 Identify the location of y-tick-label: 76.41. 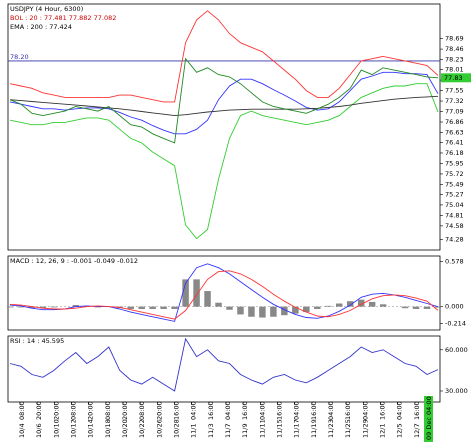
(454, 142).